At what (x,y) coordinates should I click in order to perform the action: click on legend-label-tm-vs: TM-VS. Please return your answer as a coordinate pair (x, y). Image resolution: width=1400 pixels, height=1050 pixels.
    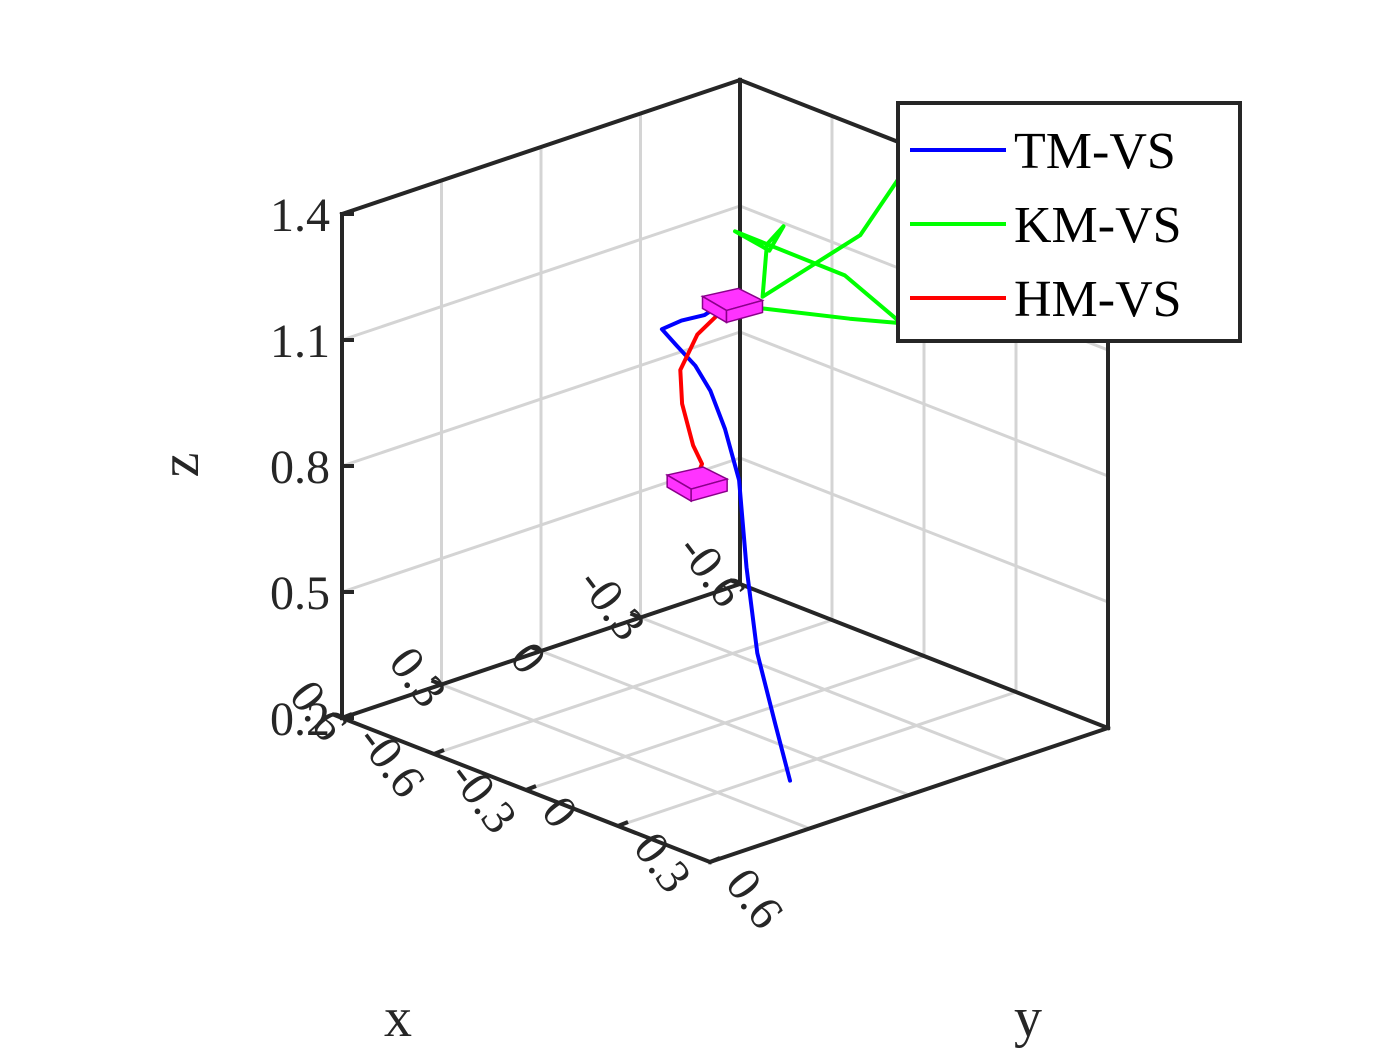
    Looking at the image, I should click on (1095, 151).